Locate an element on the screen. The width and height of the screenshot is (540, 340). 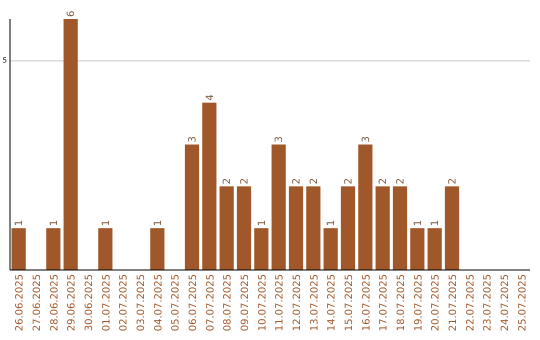
x-tick-label: 09.07.2025 is located at coordinates (245, 303).